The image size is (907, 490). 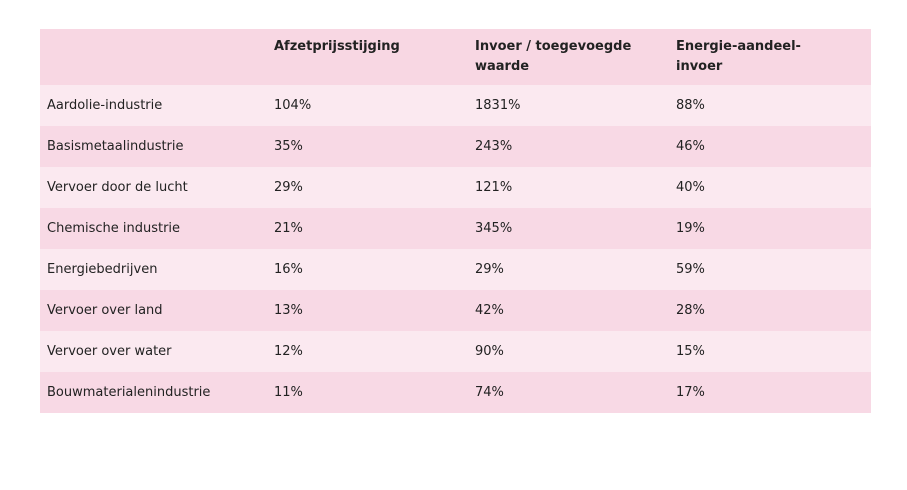 I want to click on table-row: Energiebedrijven 16% 29% 59%, so click(x=455, y=269).